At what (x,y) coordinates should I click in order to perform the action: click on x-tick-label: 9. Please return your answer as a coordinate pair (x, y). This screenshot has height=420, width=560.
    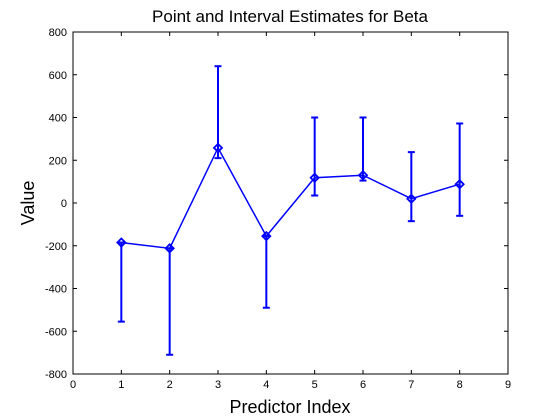
    Looking at the image, I should click on (508, 385).